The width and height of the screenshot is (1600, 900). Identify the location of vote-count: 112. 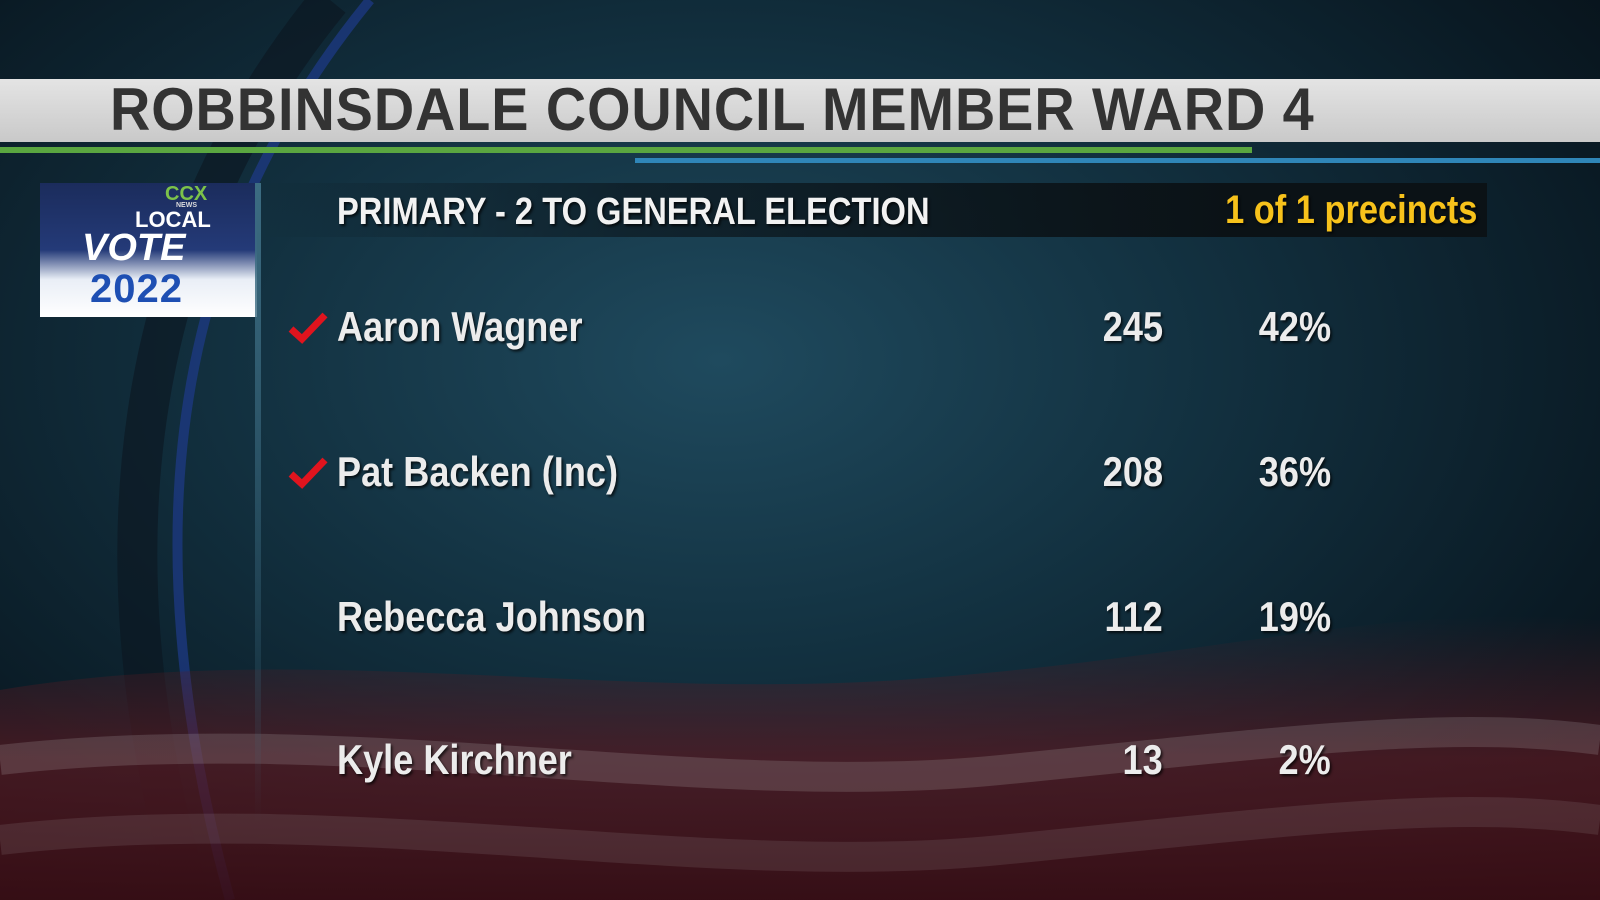
(1133, 616).